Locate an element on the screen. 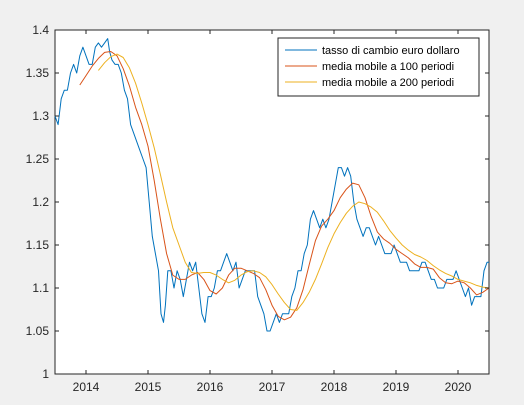  x-tick-label: 2015 is located at coordinates (148, 387).